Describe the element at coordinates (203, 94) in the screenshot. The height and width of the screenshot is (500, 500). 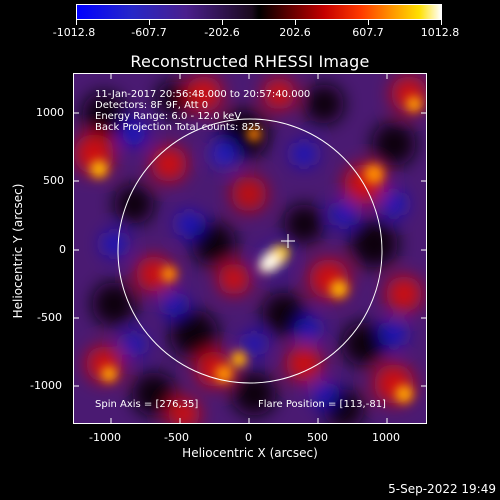
I see `info-line-time-range: 11-Jan-2017 20:56:48.000 to 20:57:40.000` at that location.